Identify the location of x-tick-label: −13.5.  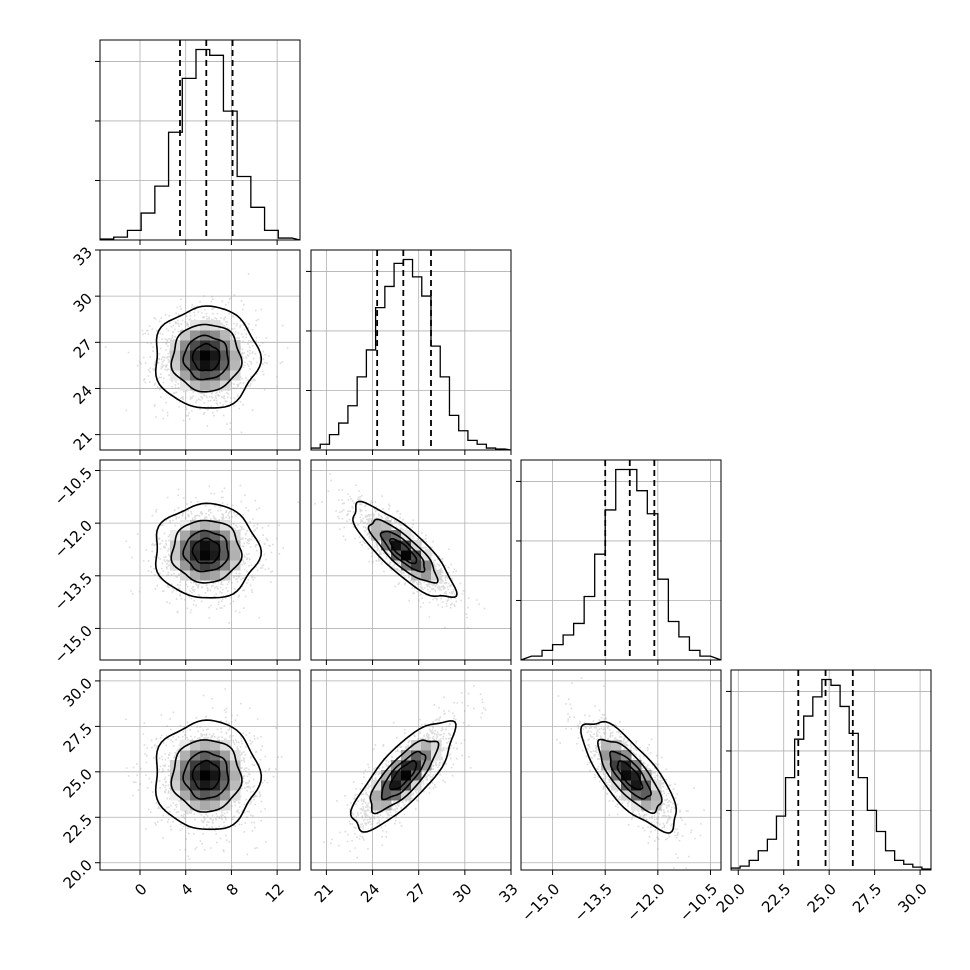
(593, 902).